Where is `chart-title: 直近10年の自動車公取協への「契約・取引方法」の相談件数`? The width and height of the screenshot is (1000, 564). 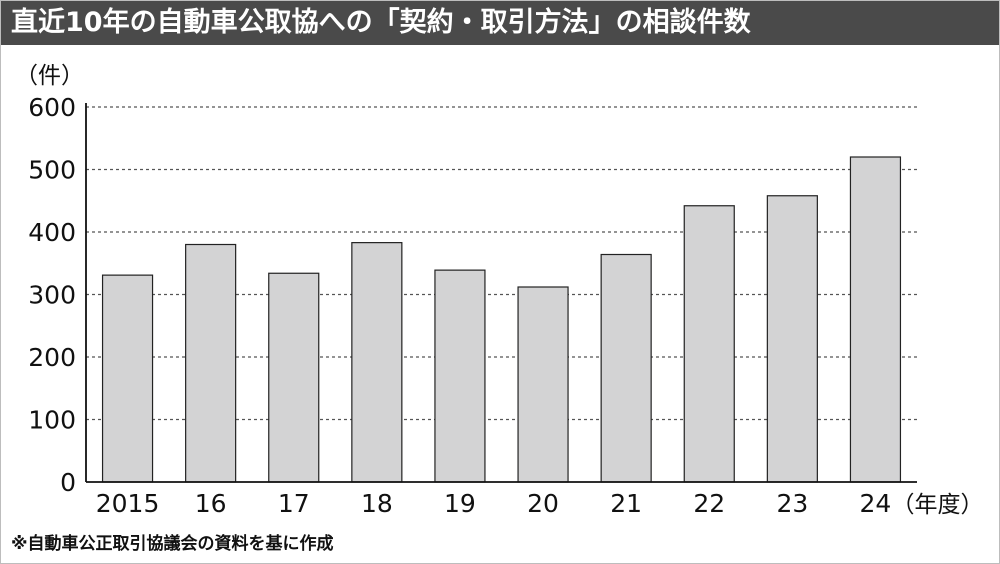
chart-title: 直近10年の自動車公取協への「契約・取引方法」の相談件数 is located at coordinates (381, 22).